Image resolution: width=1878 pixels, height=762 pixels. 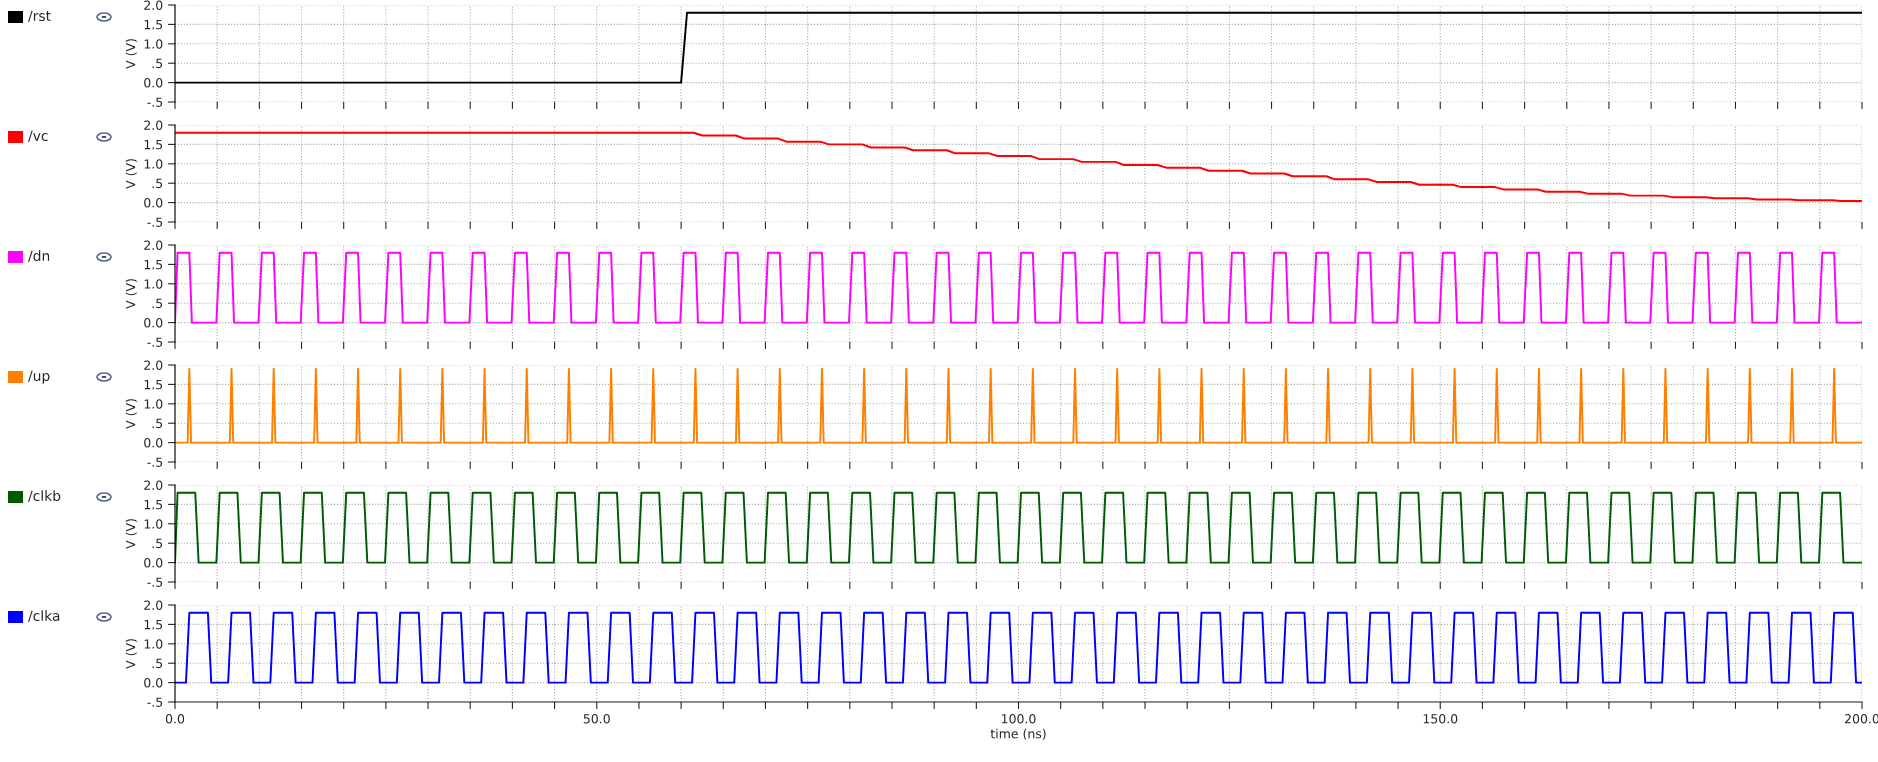 What do you see at coordinates (38, 136) in the screenshot?
I see `legend-label: /vc` at bounding box center [38, 136].